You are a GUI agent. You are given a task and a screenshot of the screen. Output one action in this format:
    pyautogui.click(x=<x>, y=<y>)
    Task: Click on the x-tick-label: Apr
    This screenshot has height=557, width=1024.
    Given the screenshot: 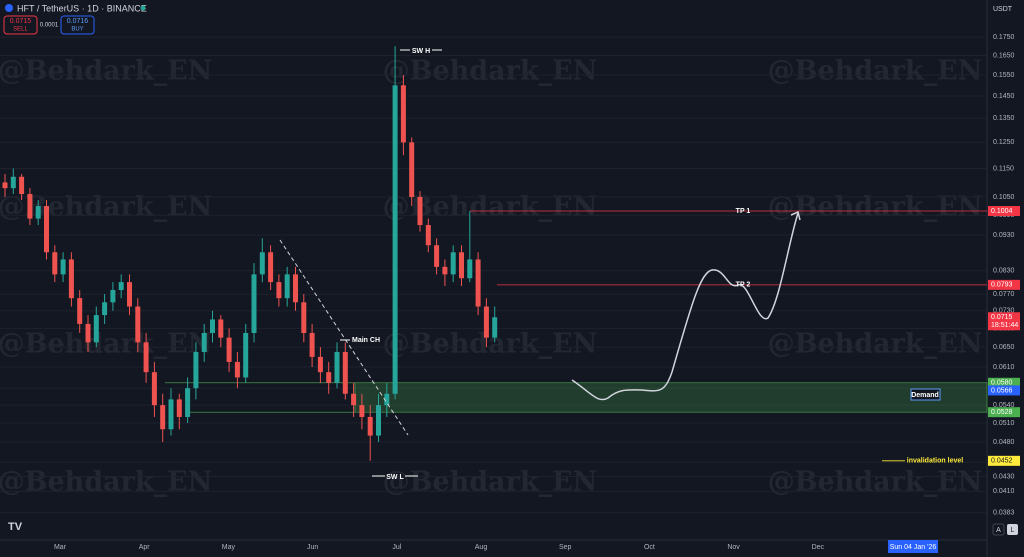 What is the action you would take?
    pyautogui.click(x=145, y=547)
    